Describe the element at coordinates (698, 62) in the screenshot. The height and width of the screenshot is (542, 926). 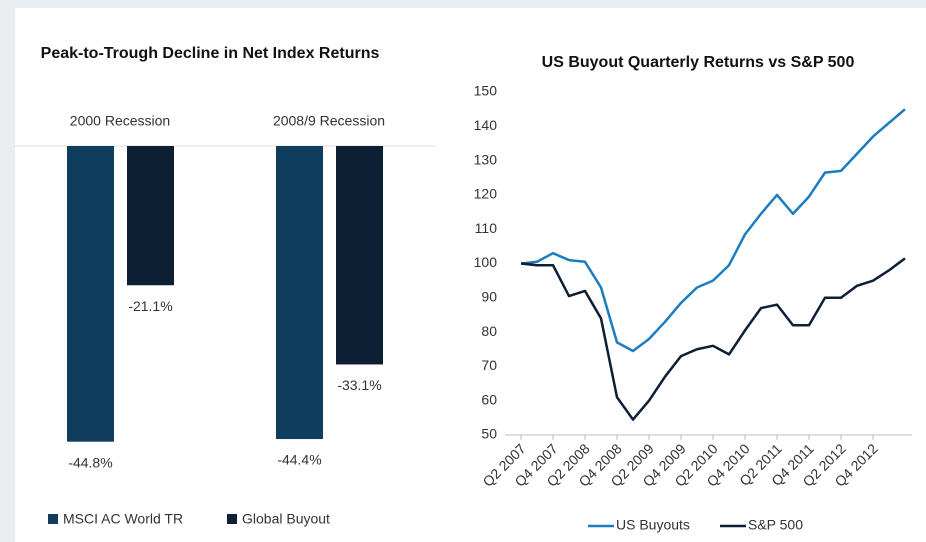
I see `chart-title: US Buyout Quarterly Returns vs S&P 500` at that location.